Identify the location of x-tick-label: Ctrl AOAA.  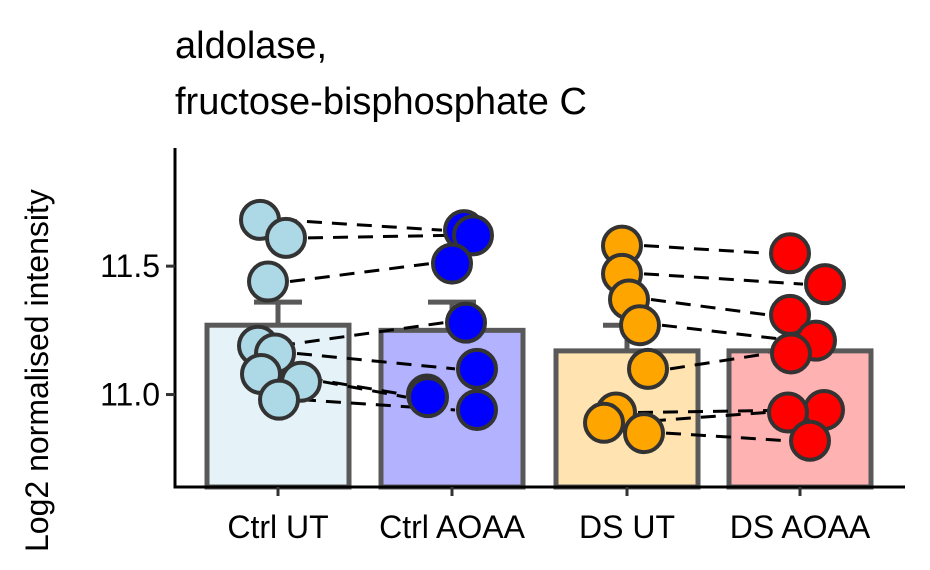
(452, 527).